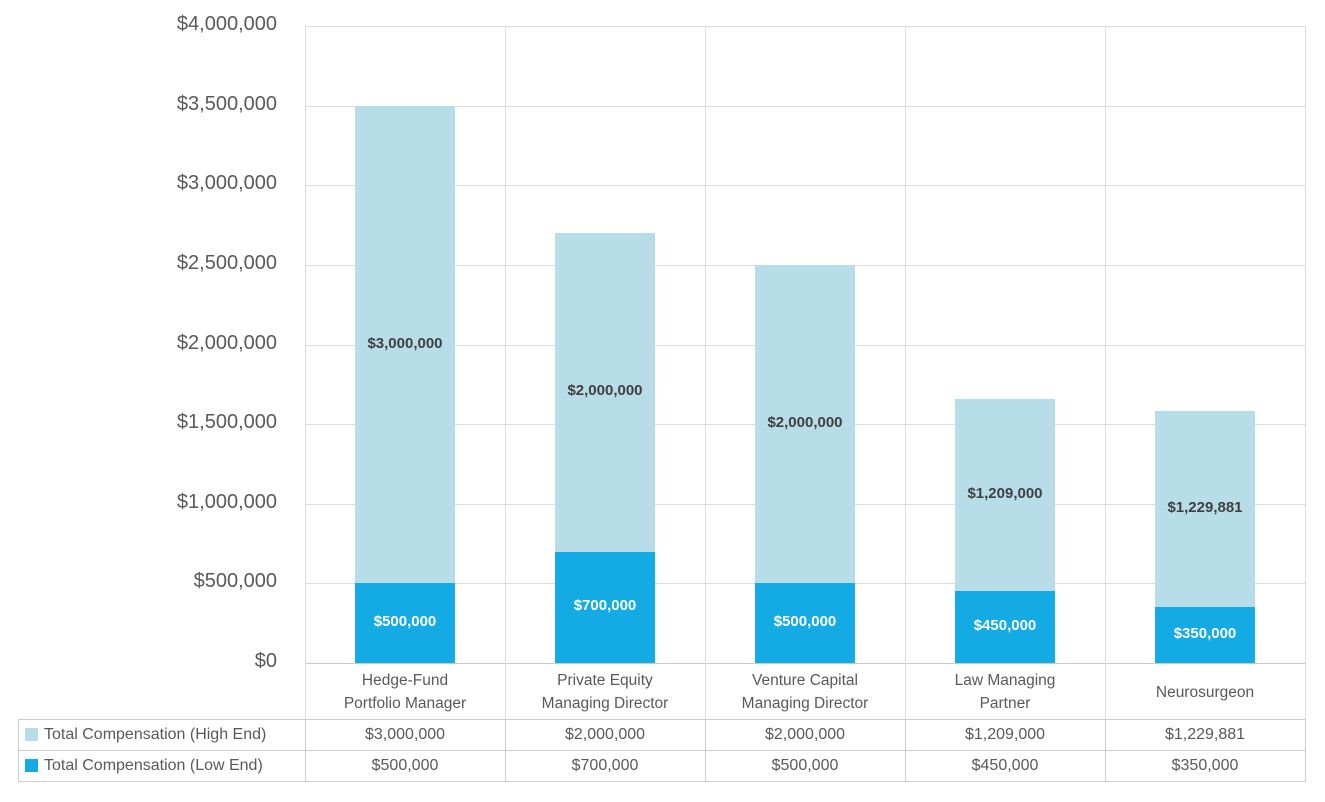 The height and width of the screenshot is (802, 1325). What do you see at coordinates (265, 661) in the screenshot?
I see `y-axis-tick-label: $0` at bounding box center [265, 661].